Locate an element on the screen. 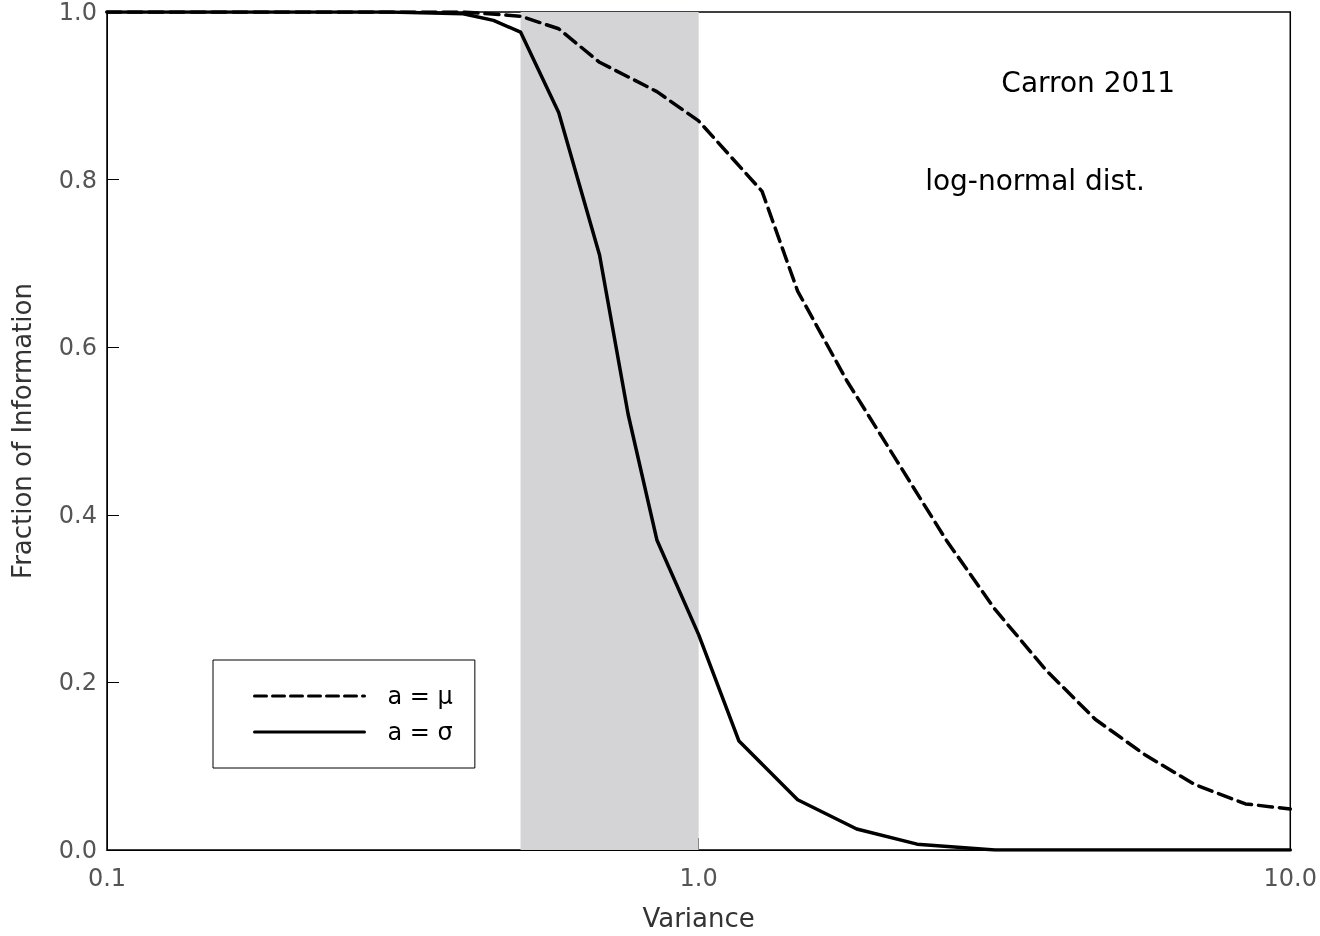 Image resolution: width=1320 pixels, height=936 pixels. y-tick-label: 0.4 is located at coordinates (77, 514).